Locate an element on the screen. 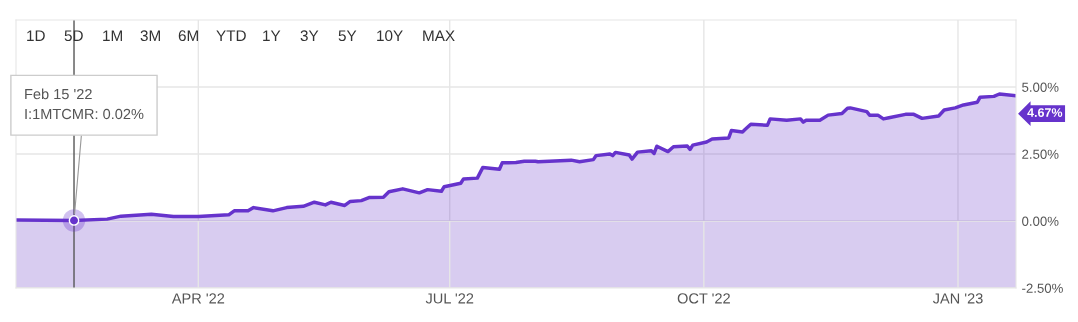  annotation: 1Y is located at coordinates (272, 35).